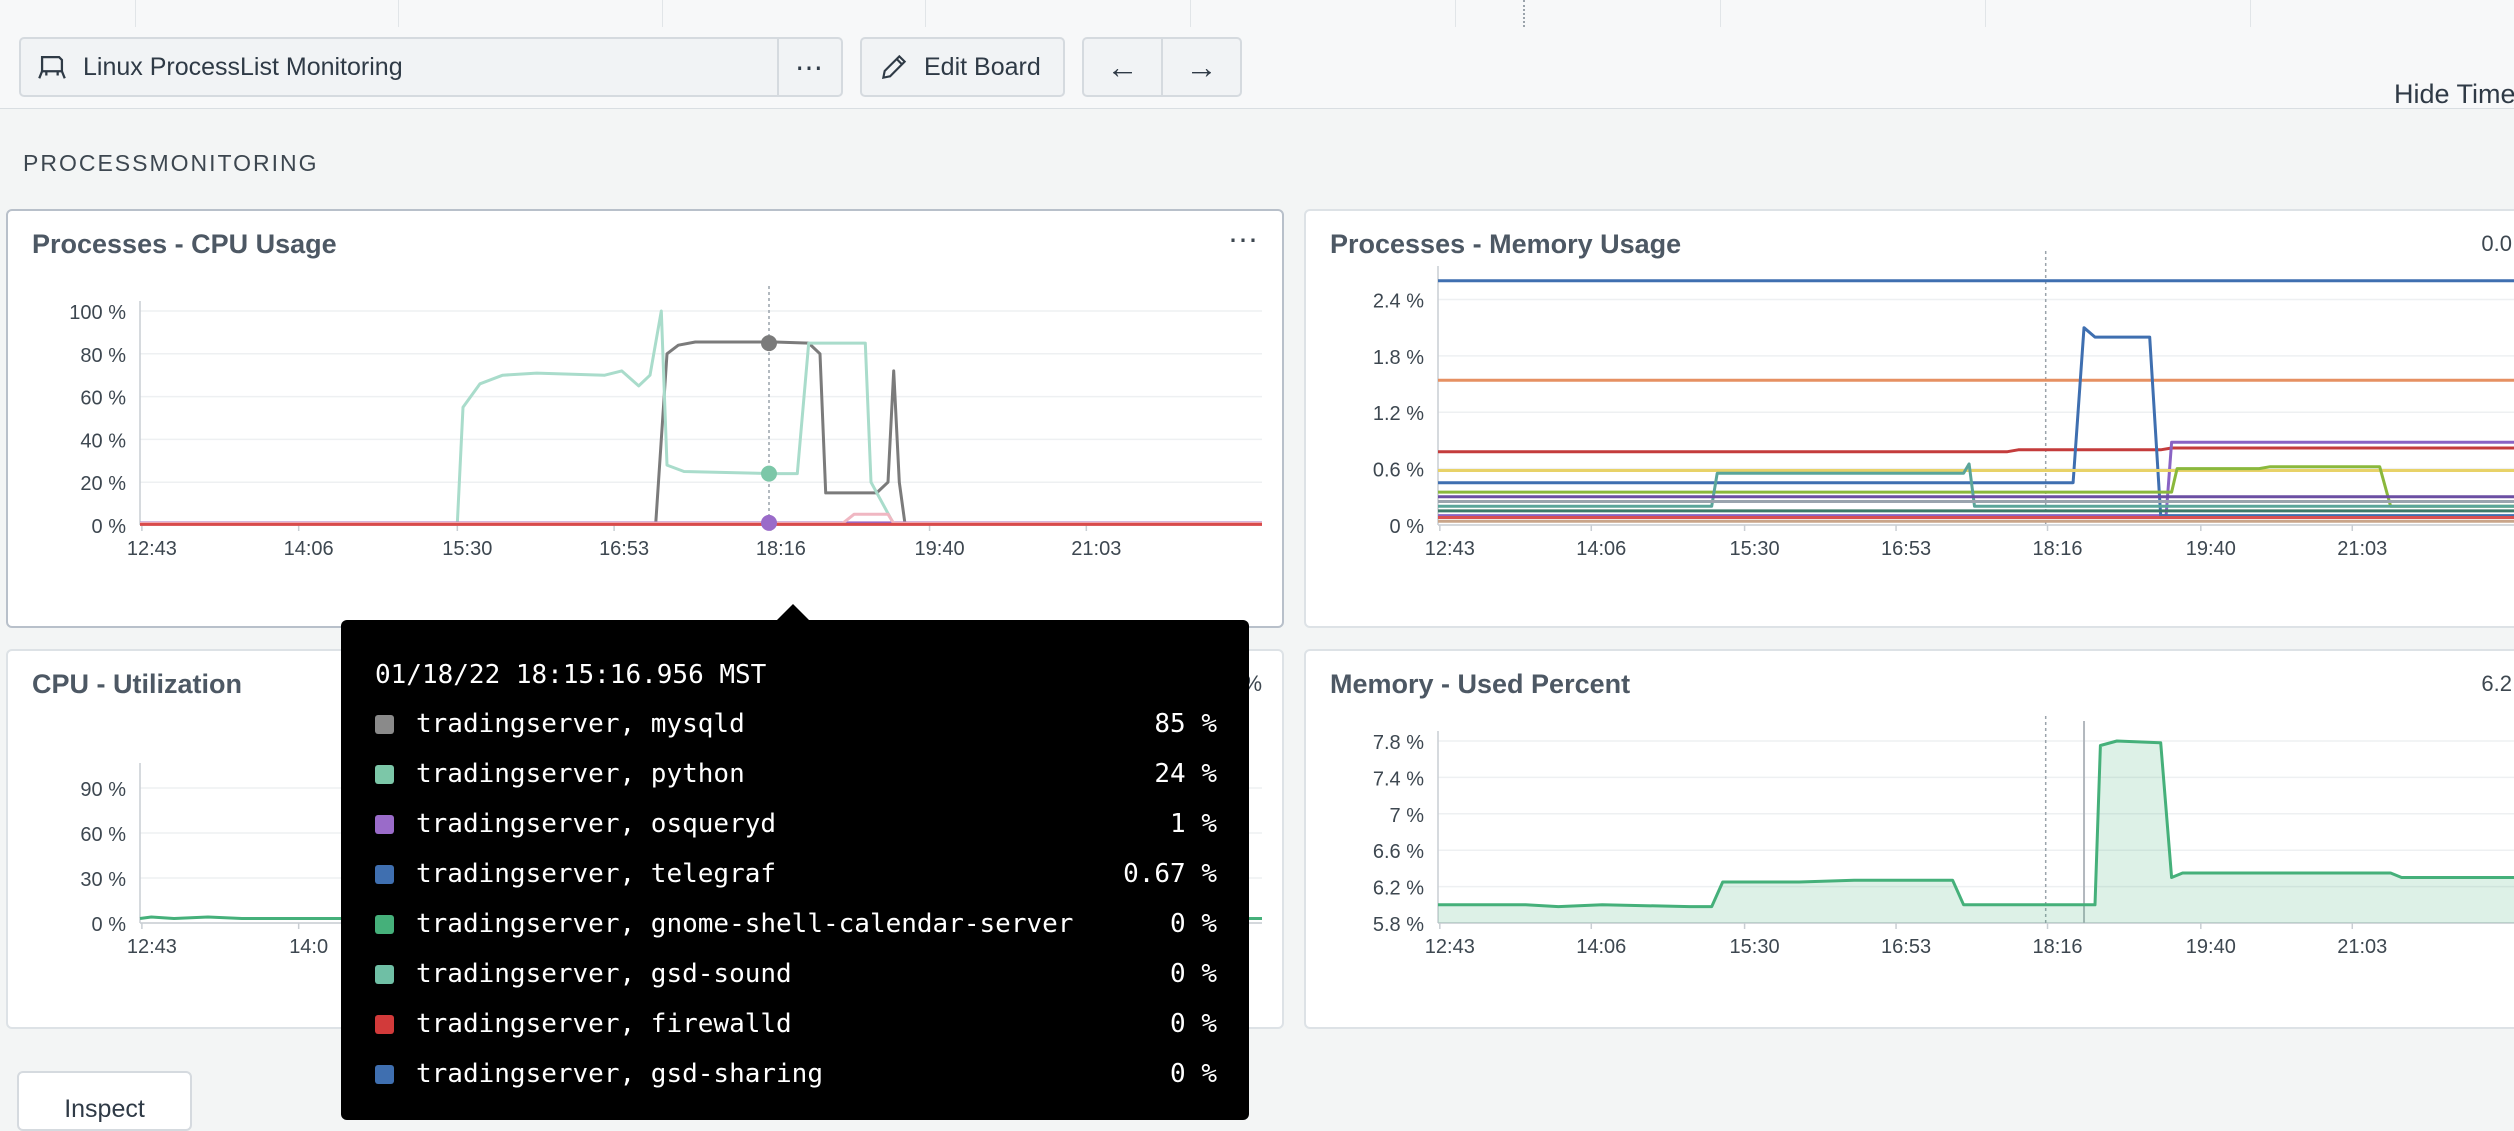 This screenshot has height=1131, width=2514. Describe the element at coordinates (796, 724) in the screenshot. I see `tooltip-row: tradingserver, mysqld 85 %` at that location.